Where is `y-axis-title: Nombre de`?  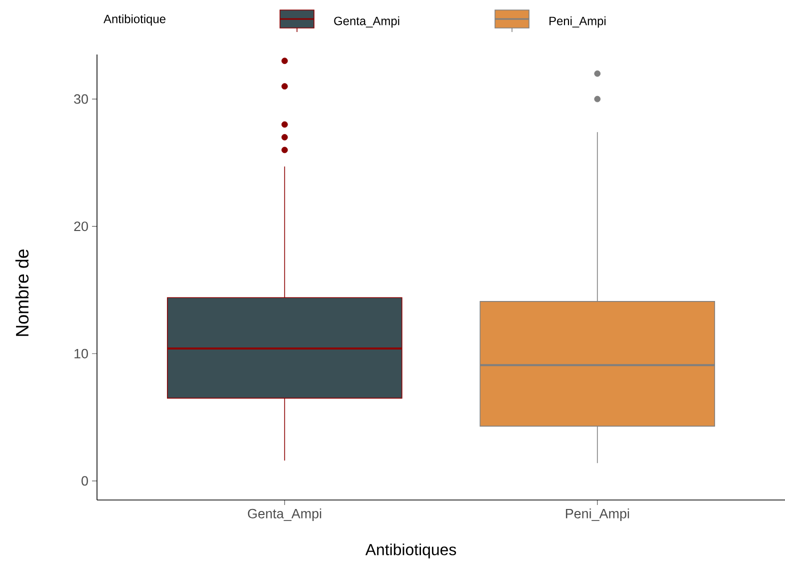 y-axis-title: Nombre de is located at coordinates (22, 292).